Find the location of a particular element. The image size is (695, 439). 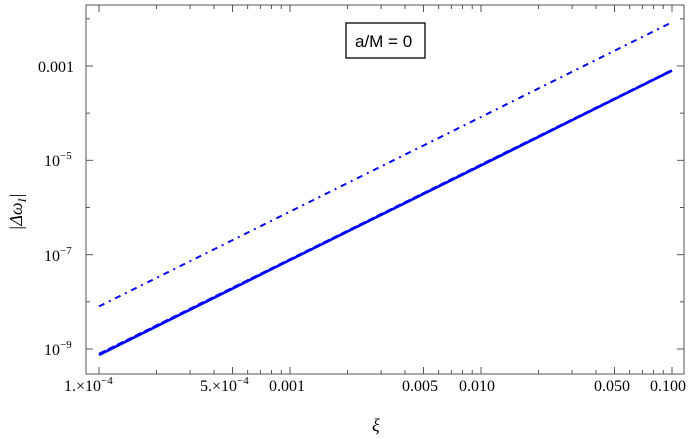

legend-box: a/M = 0 is located at coordinates (385, 40).